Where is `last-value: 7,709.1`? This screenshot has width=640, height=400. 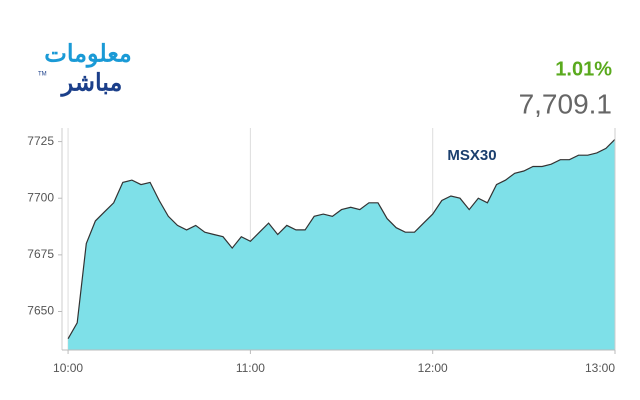
last-value: 7,709.1 is located at coordinates (565, 103).